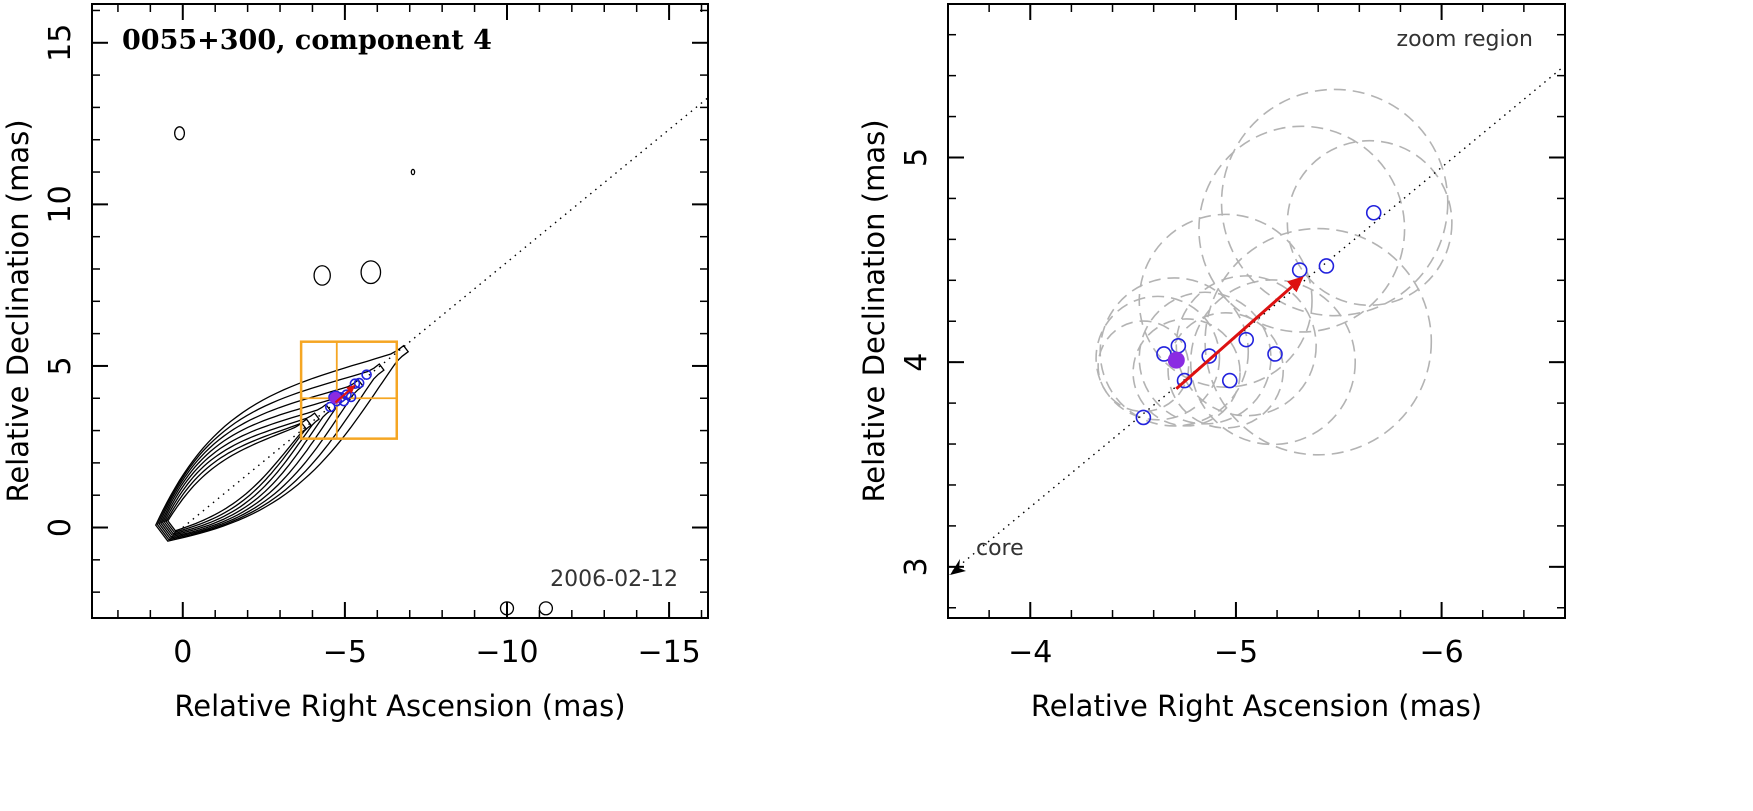  I want to click on x-tick-label: −10, so click(506, 652).